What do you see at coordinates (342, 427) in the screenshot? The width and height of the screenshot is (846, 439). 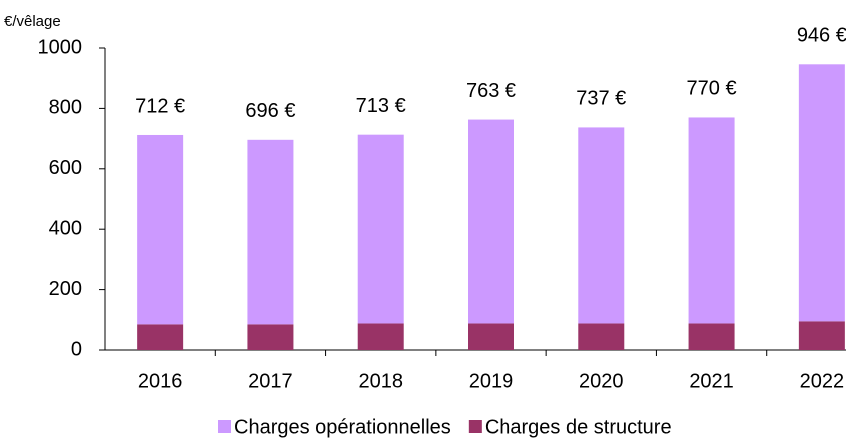 I see `legend-label: Charges opérationnelles` at bounding box center [342, 427].